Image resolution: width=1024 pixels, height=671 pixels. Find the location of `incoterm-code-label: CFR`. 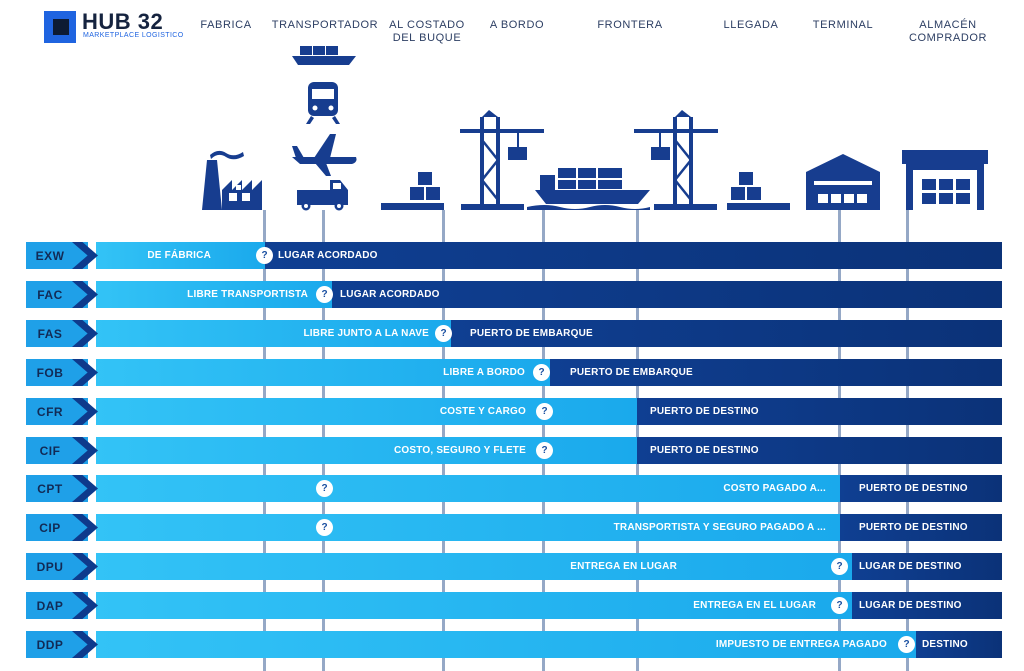

incoterm-code-label: CFR is located at coordinates (50, 412).